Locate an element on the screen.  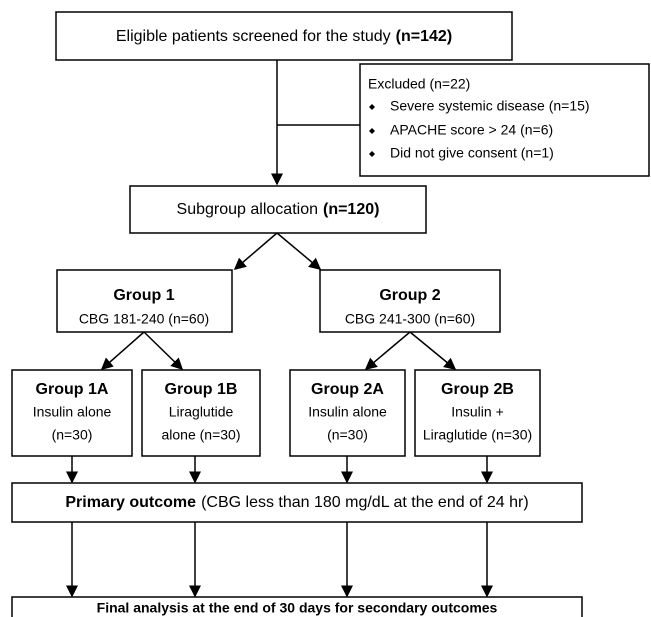
subgroup-name: Group 1B is located at coordinates (201, 389).